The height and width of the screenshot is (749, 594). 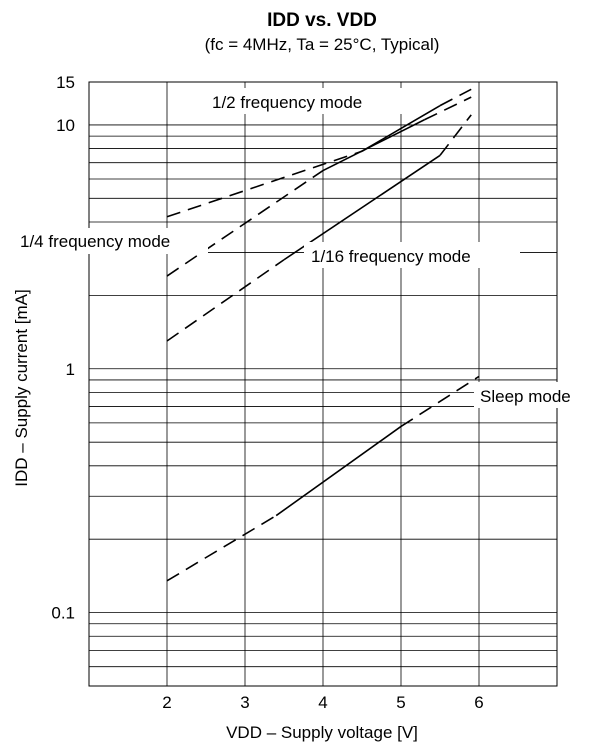 I want to click on x-axis-label: VDD – Supply voltage [V], so click(x=322, y=732).